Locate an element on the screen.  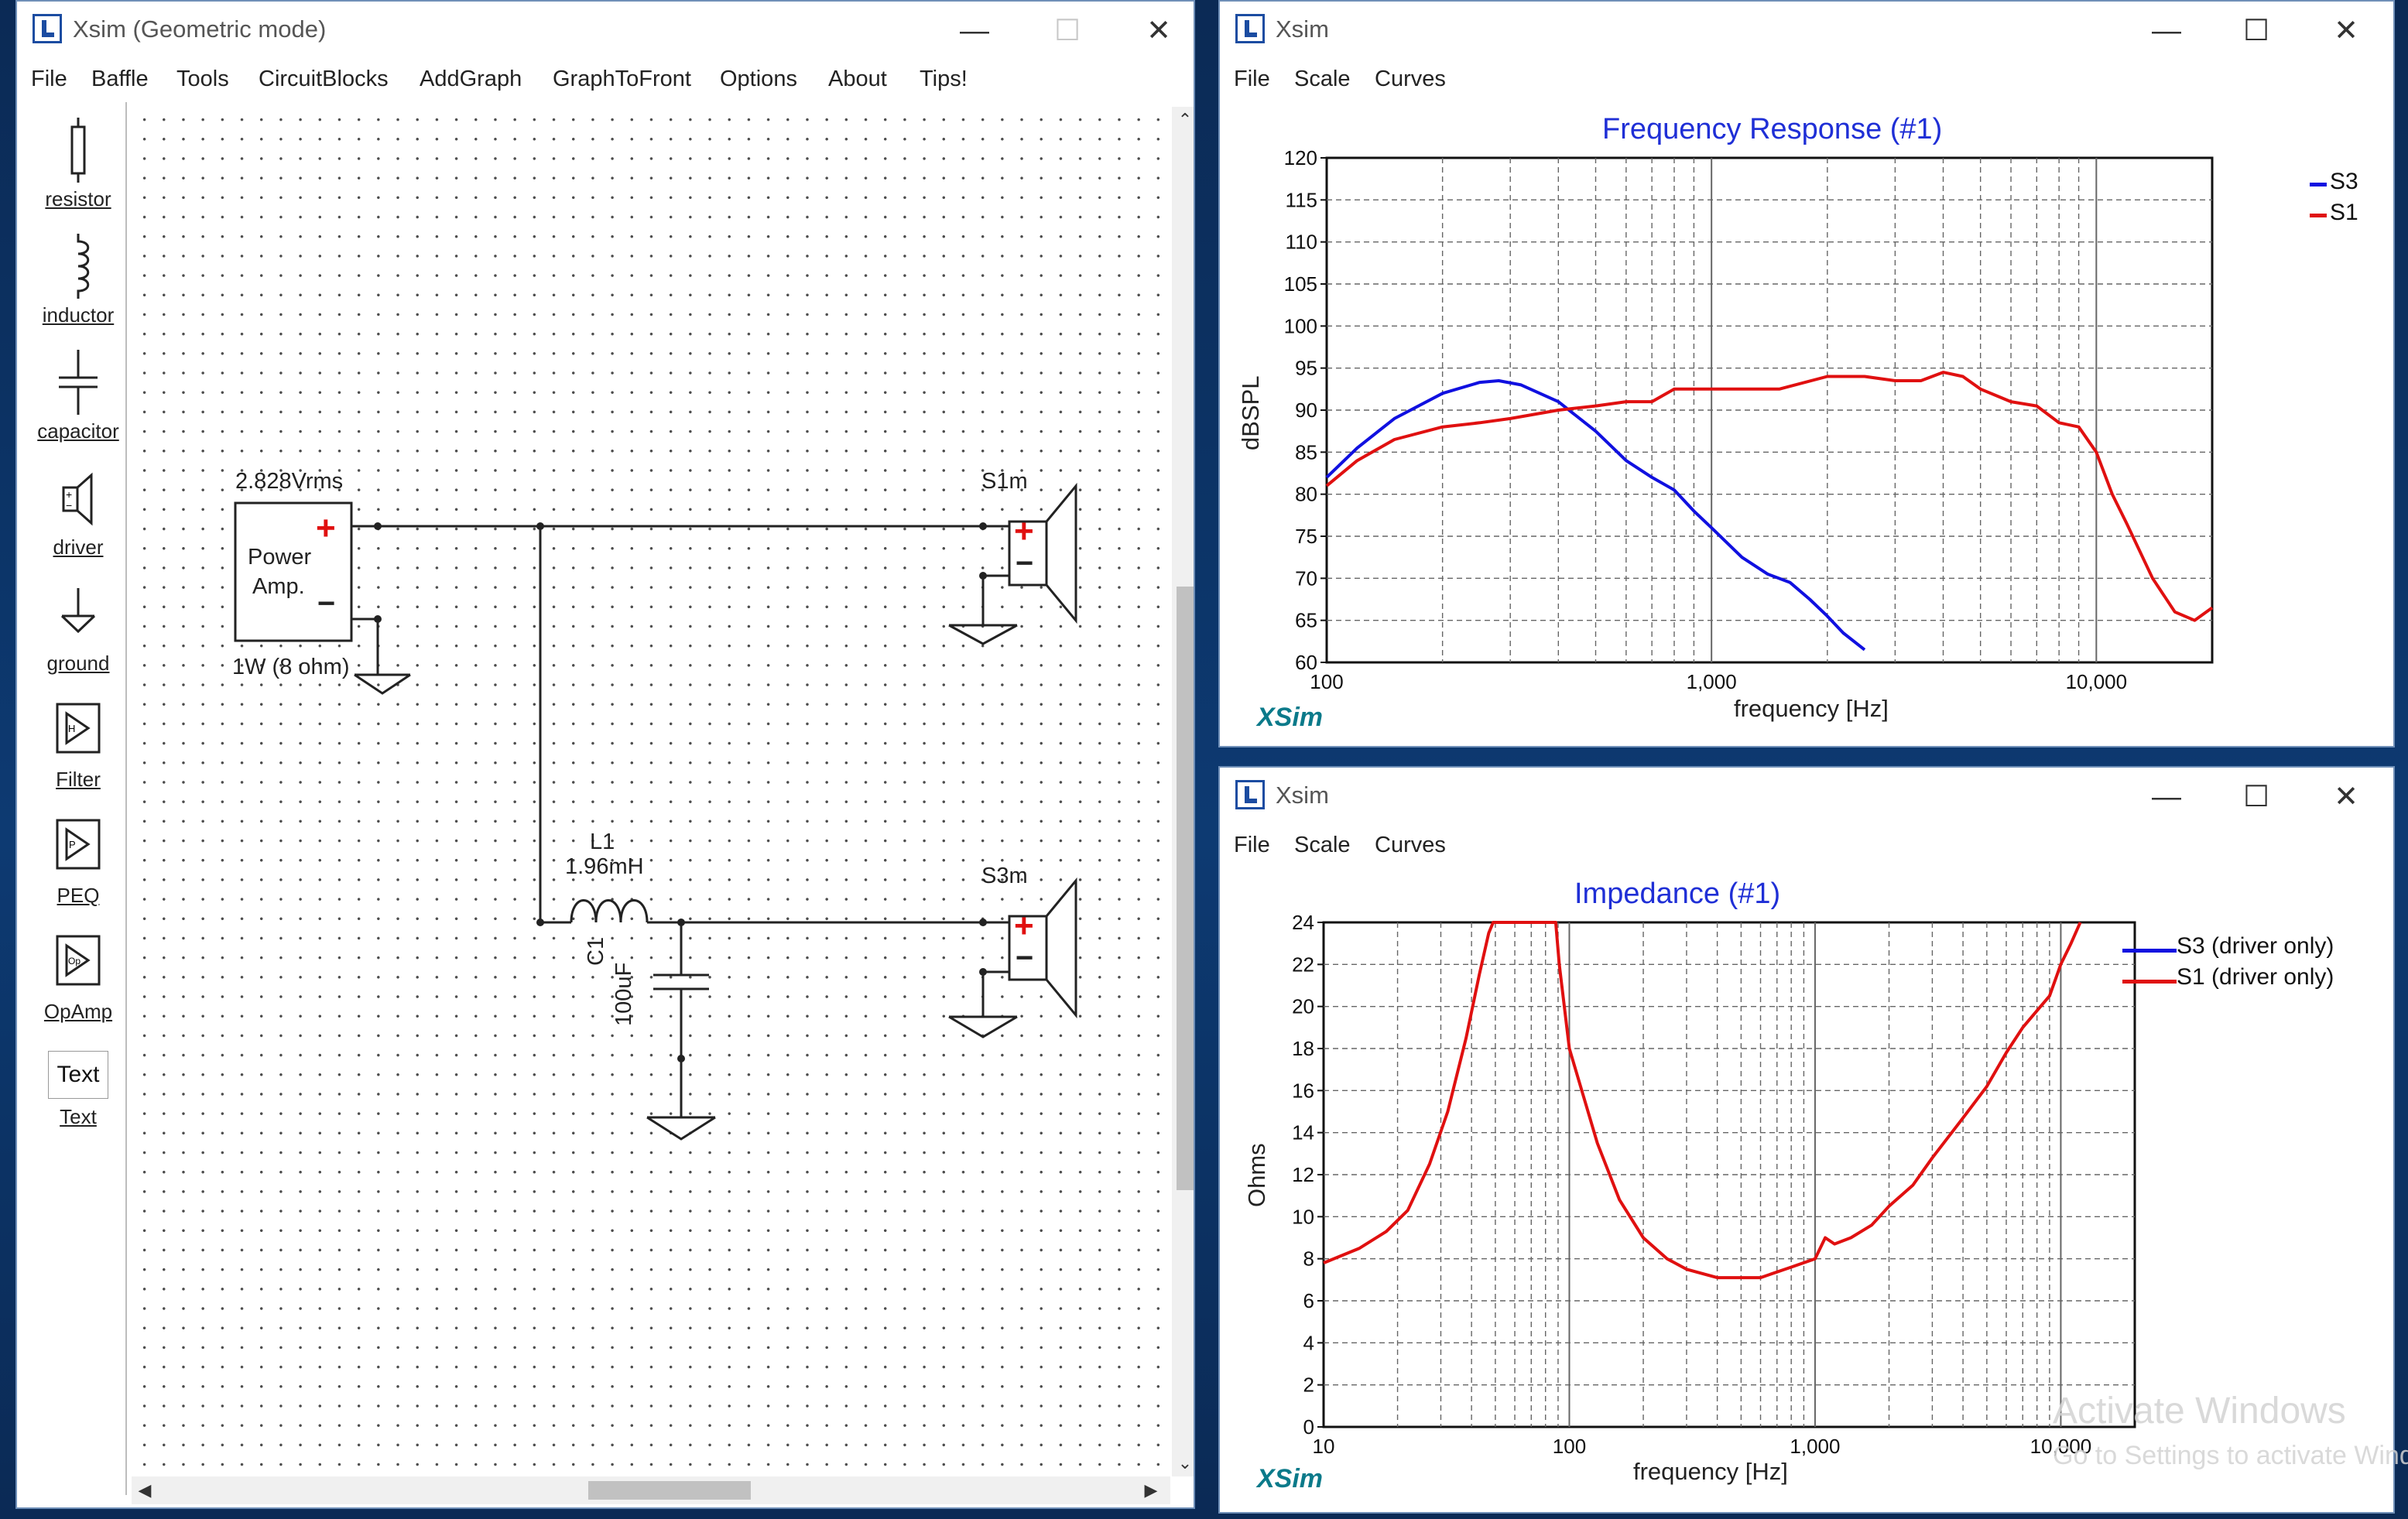
inductor-value-label: 1.96mH is located at coordinates (604, 866).